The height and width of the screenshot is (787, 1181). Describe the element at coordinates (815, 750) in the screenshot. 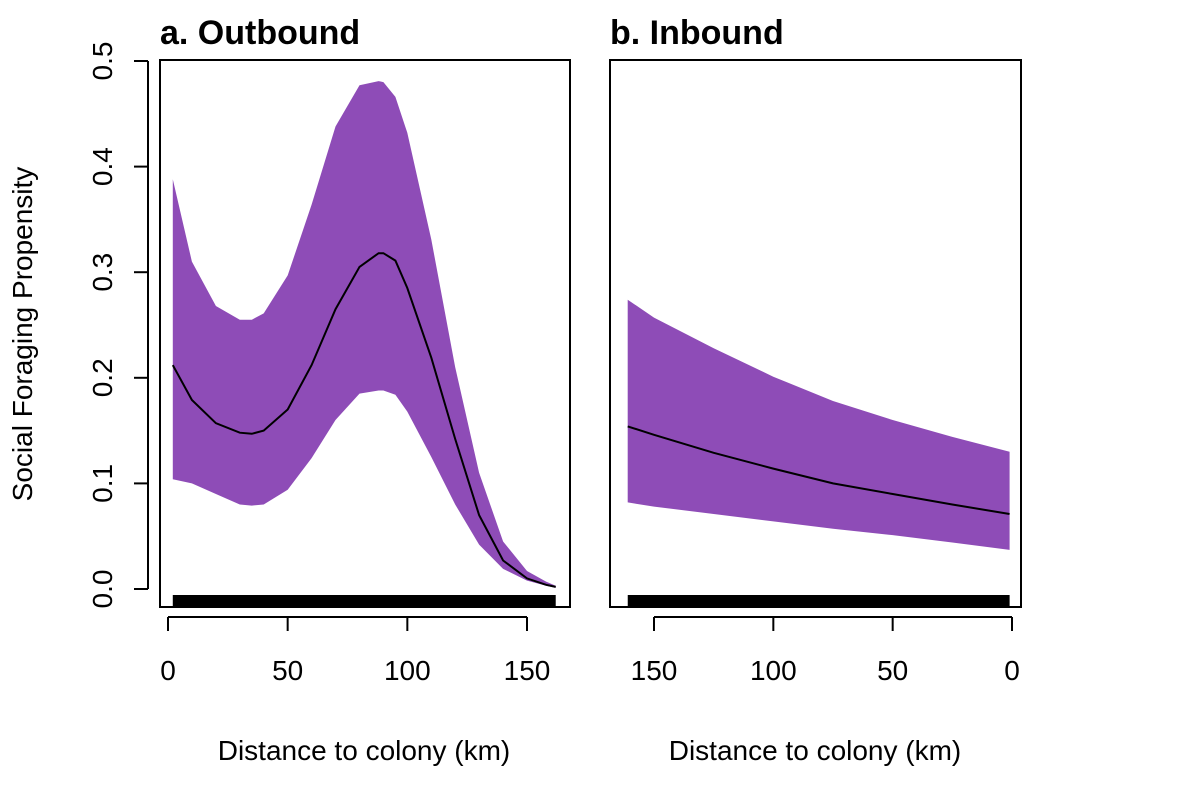

I see `panel-b-x-axis-label: Distance to colony (km)` at that location.